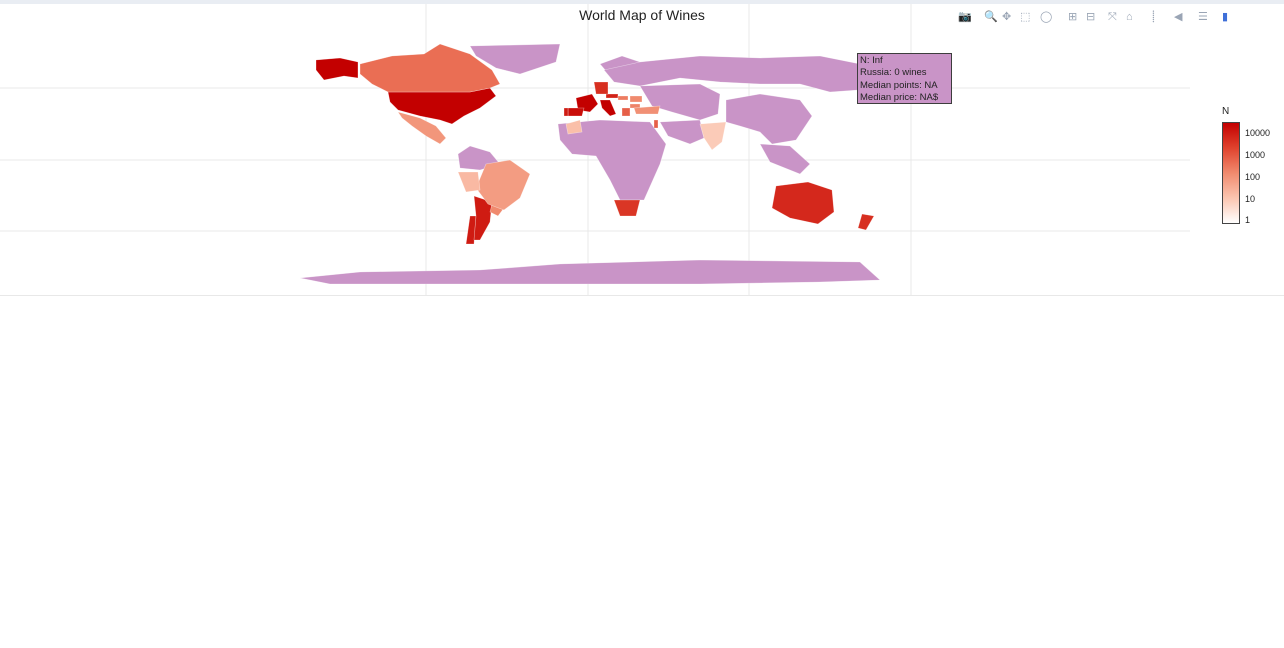  I want to click on tooltip-line-points: Median points: NA, so click(899, 85).